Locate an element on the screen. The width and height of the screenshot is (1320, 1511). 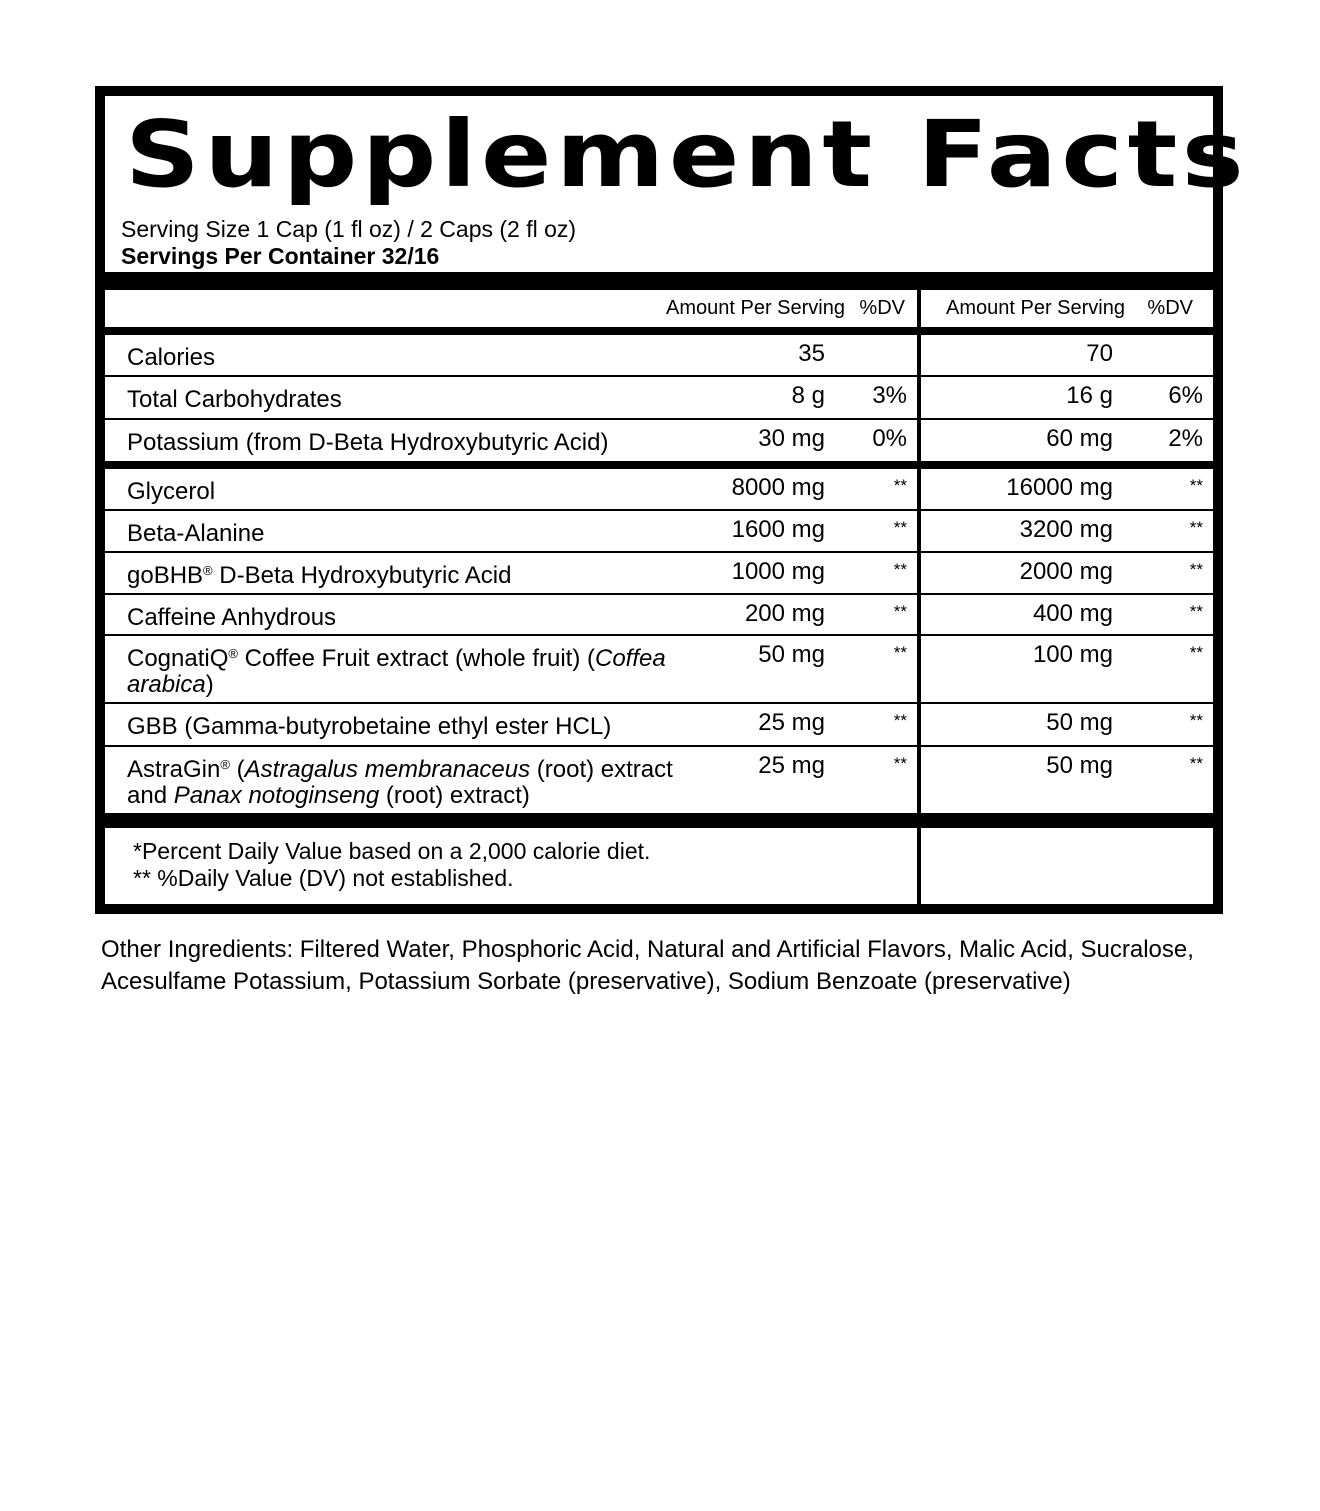
dv-2: 2% is located at coordinates (1185, 438).